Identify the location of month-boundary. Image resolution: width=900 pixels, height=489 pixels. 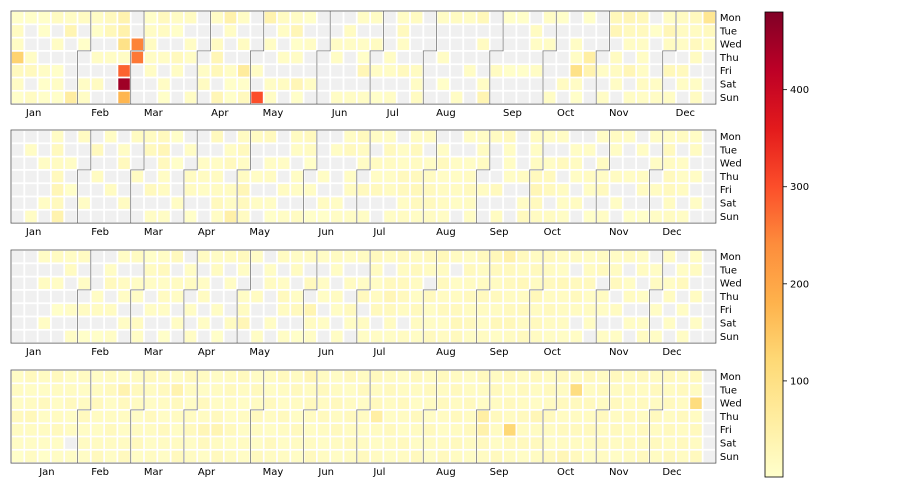
(190, 177).